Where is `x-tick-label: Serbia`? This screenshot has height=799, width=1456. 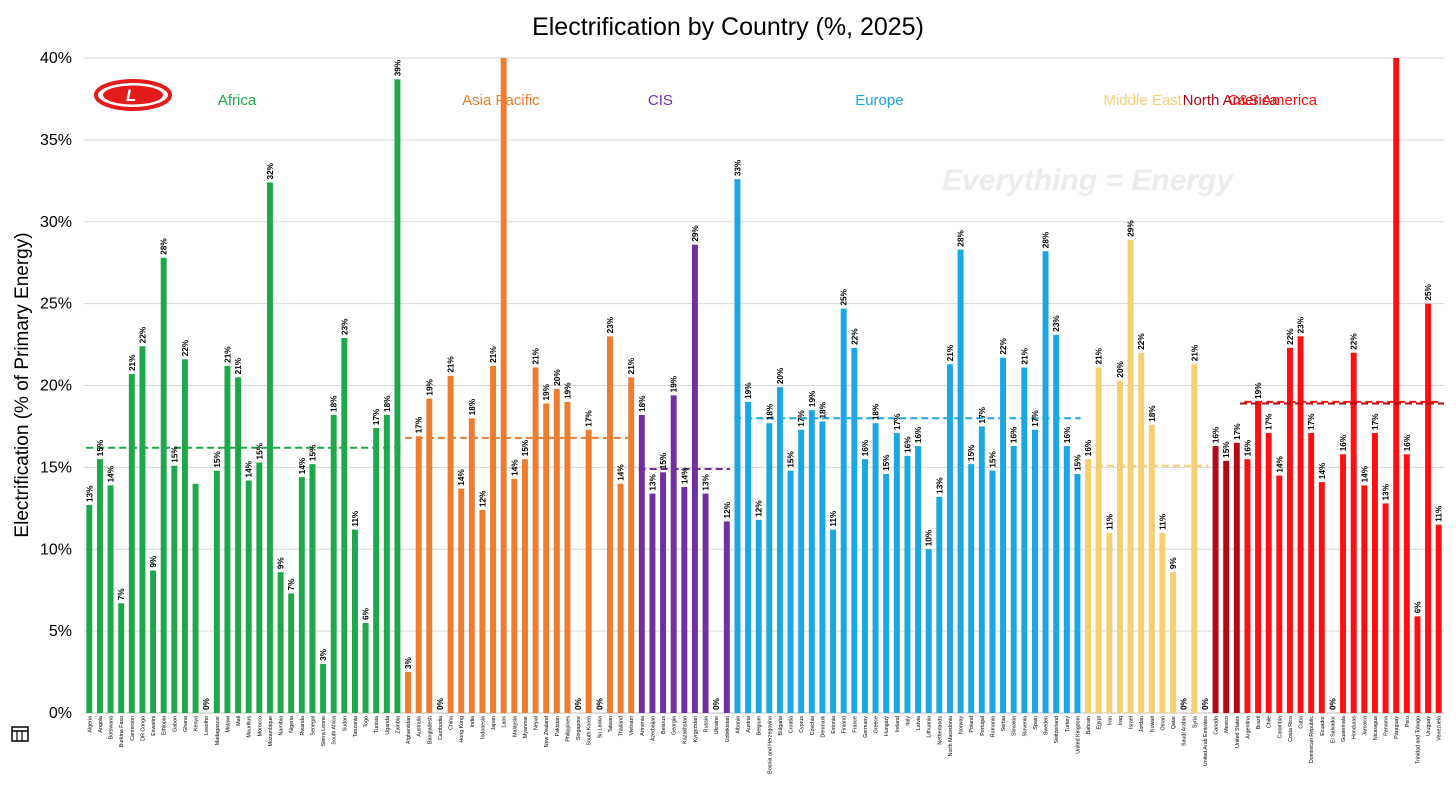
x-tick-label: Serbia is located at coordinates (1004, 723).